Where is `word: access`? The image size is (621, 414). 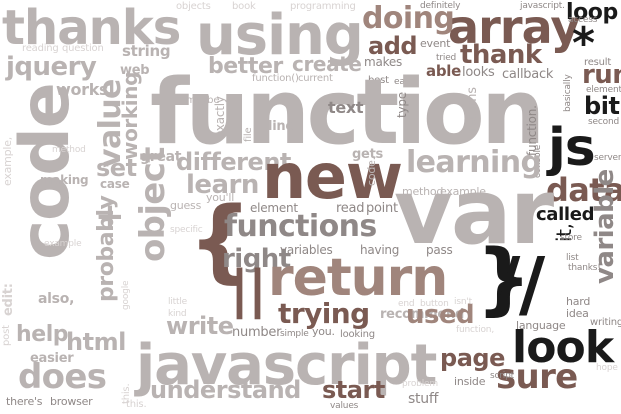 word: access is located at coordinates (583, 20).